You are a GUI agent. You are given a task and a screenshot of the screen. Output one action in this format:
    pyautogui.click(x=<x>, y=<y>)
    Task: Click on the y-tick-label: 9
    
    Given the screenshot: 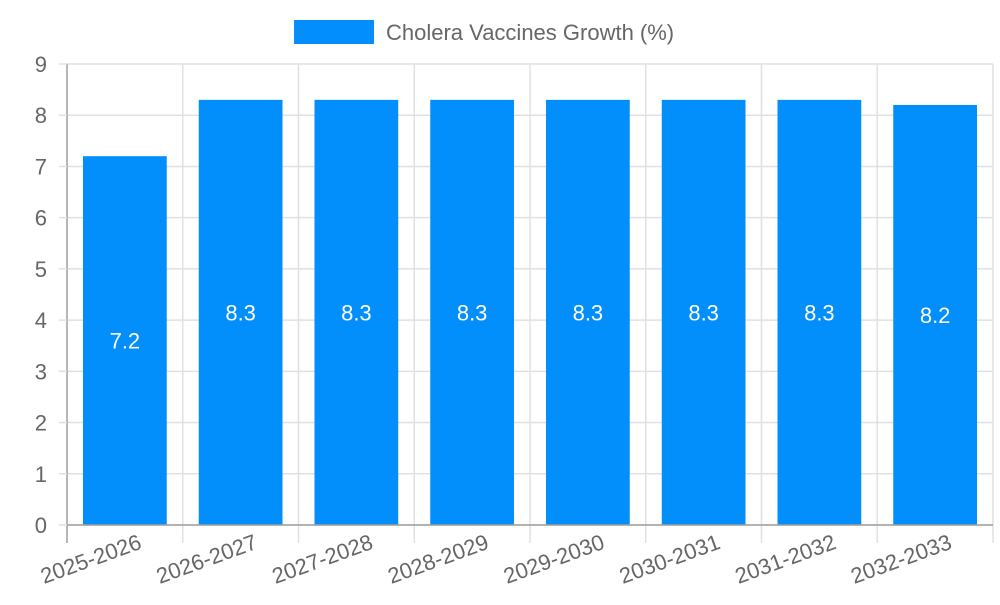 What is the action you would take?
    pyautogui.click(x=41, y=64)
    